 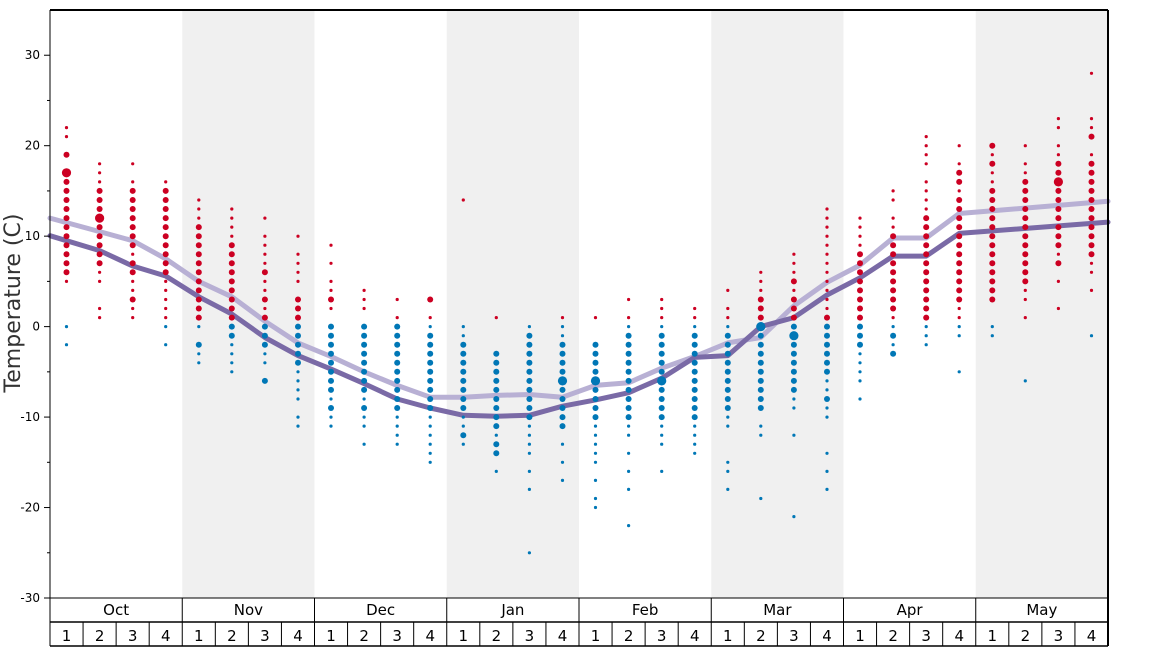 What do you see at coordinates (133, 636) in the screenshot?
I see `week-label: 3` at bounding box center [133, 636].